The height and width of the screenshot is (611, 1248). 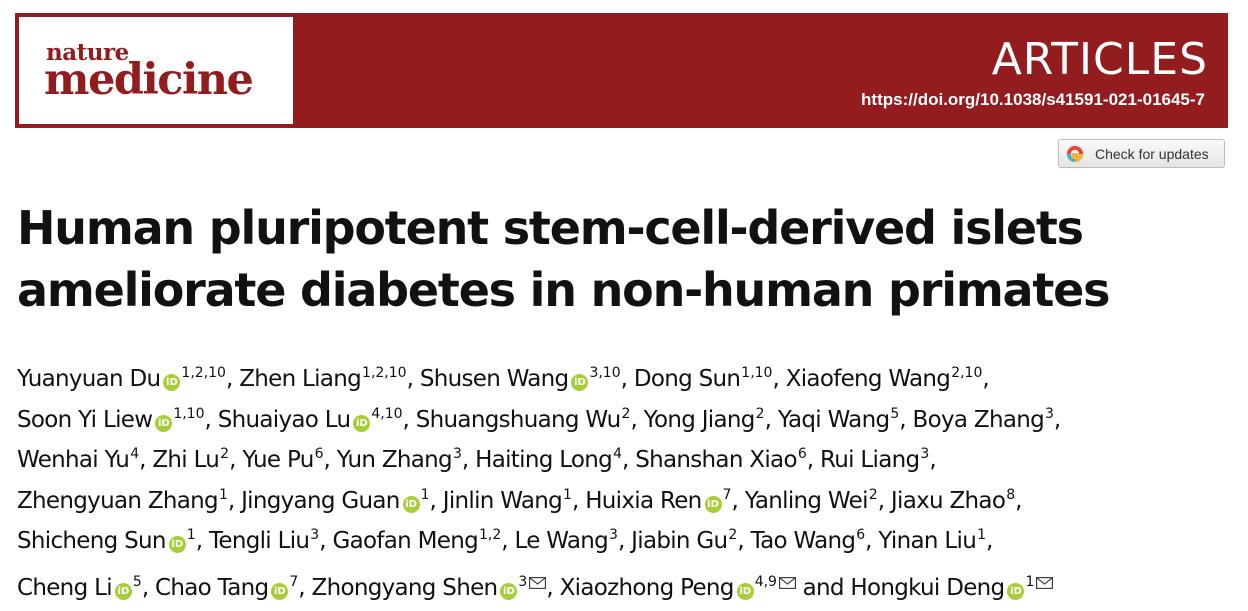 I want to click on author-name: Chao Tang, so click(x=212, y=587).